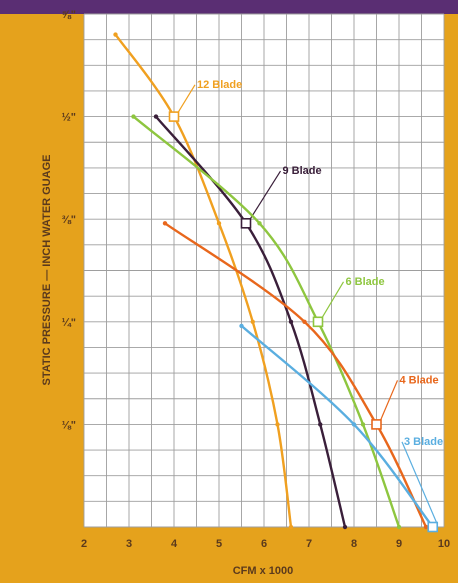 The image size is (458, 583). I want to click on leader-line-4-blade, so click(389, 400).